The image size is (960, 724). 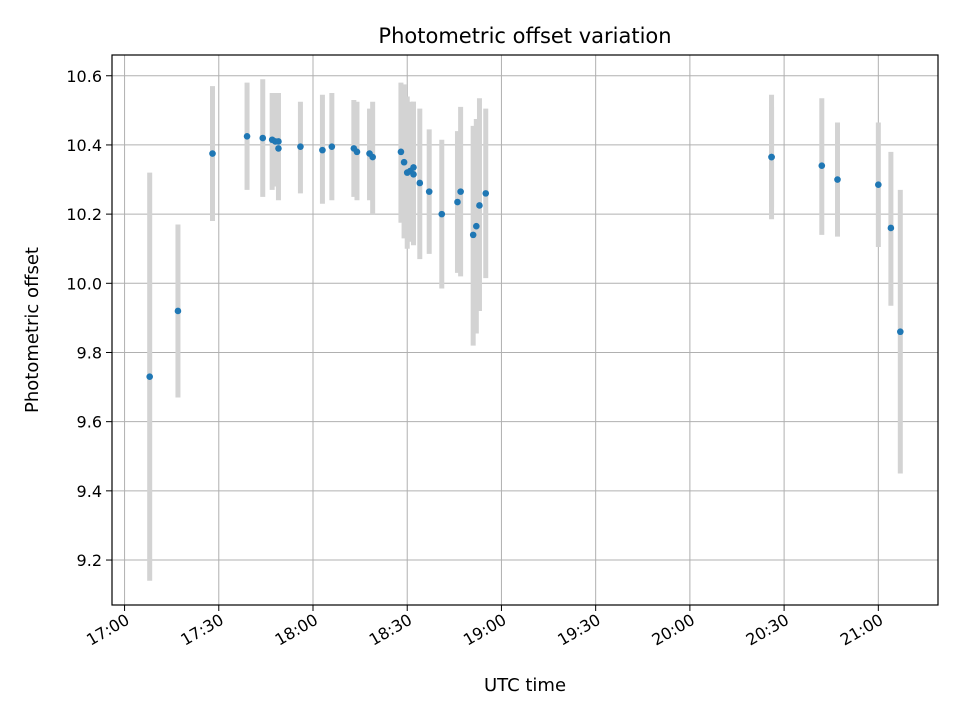 What do you see at coordinates (89, 352) in the screenshot?
I see `y-tick-label: 9.8` at bounding box center [89, 352].